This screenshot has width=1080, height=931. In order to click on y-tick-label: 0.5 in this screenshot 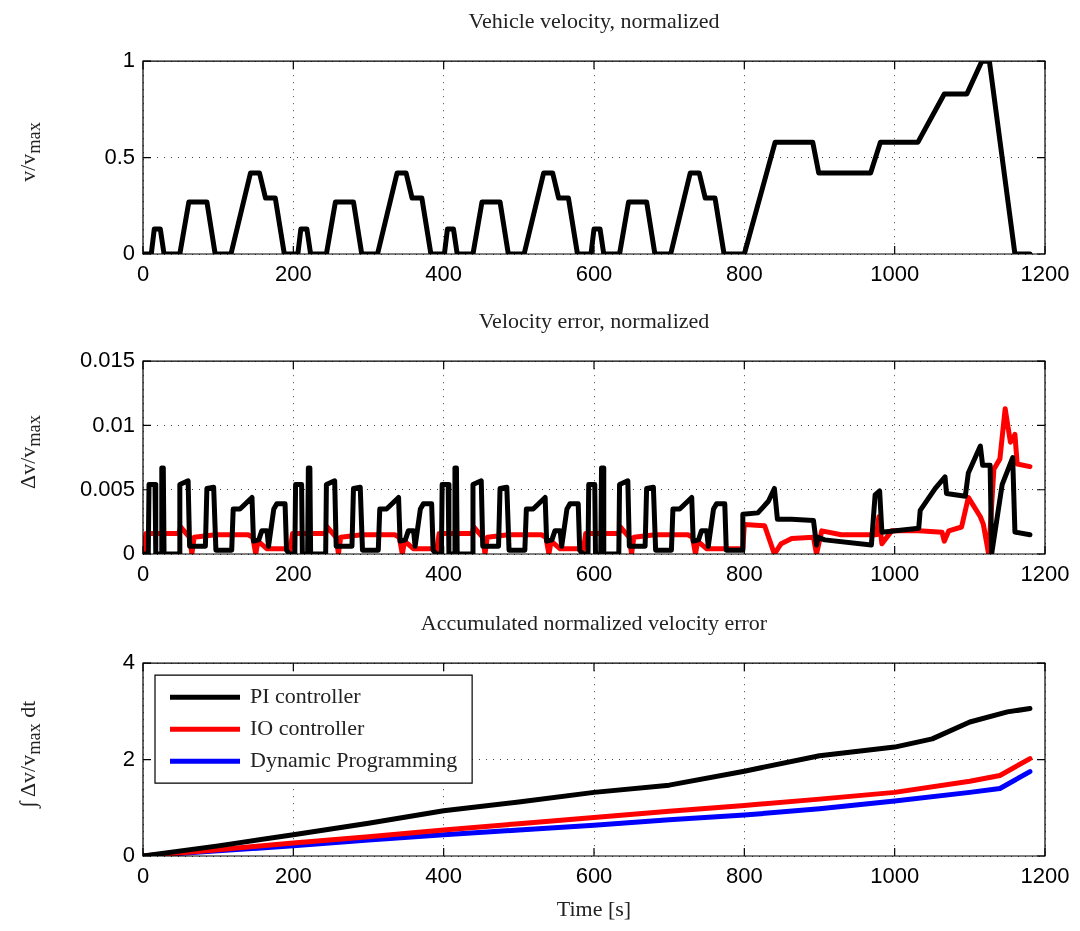, I will do `click(119, 156)`.